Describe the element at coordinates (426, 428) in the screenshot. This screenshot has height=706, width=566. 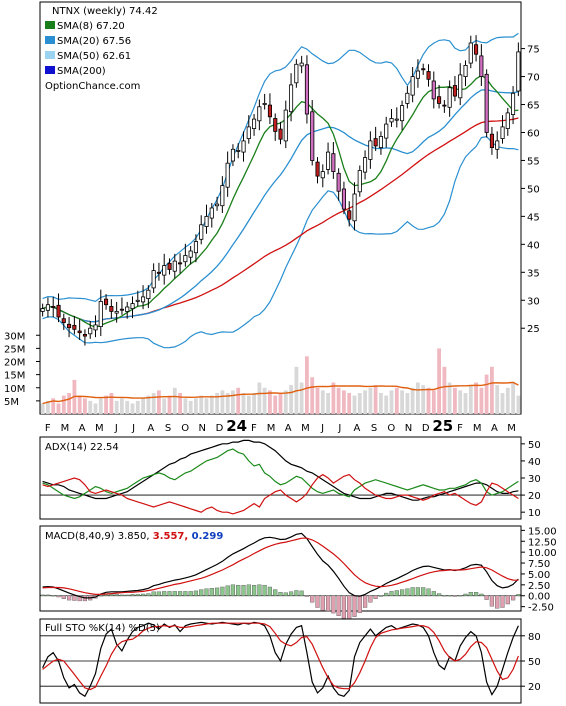
I see `month-label: D` at that location.